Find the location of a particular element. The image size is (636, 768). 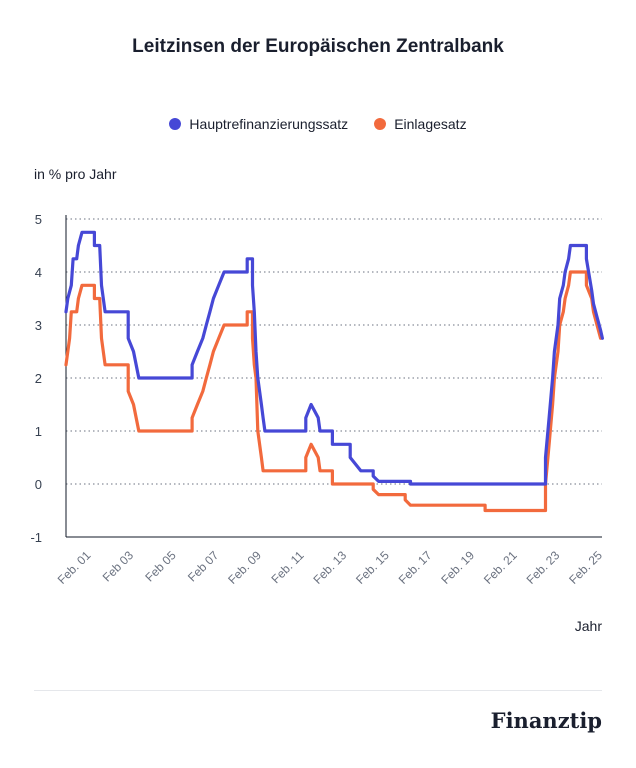

legend-label: Hauptrefinanzierungssatz is located at coordinates (269, 124).